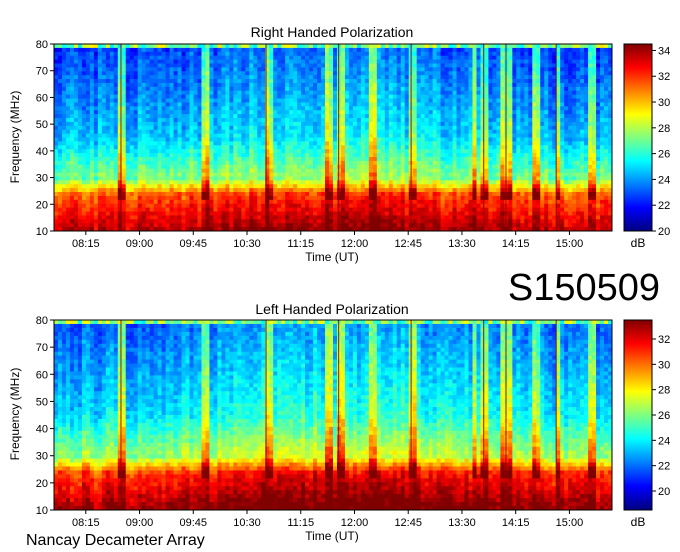 This screenshot has height=552, width=680. Describe the element at coordinates (661, 141) in the screenshot. I see `colorbar-ticks: 20 22 24 26 28 30 32 34` at that location.